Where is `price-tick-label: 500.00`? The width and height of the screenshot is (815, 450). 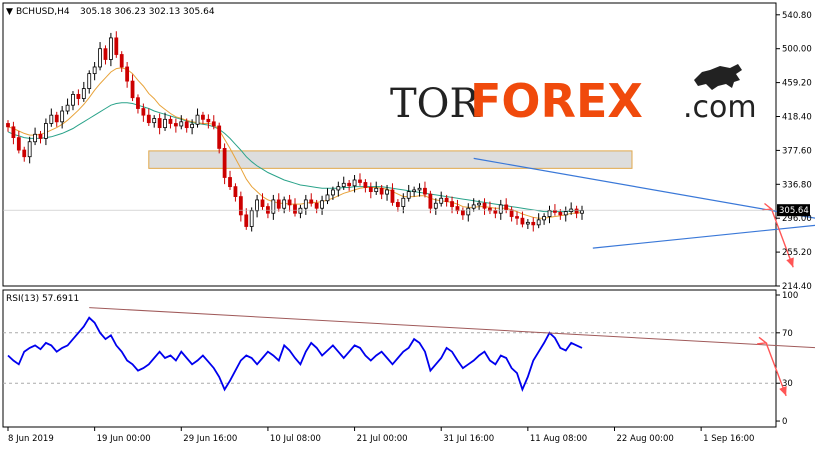 price-tick-label: 500.00 is located at coordinates (797, 50).